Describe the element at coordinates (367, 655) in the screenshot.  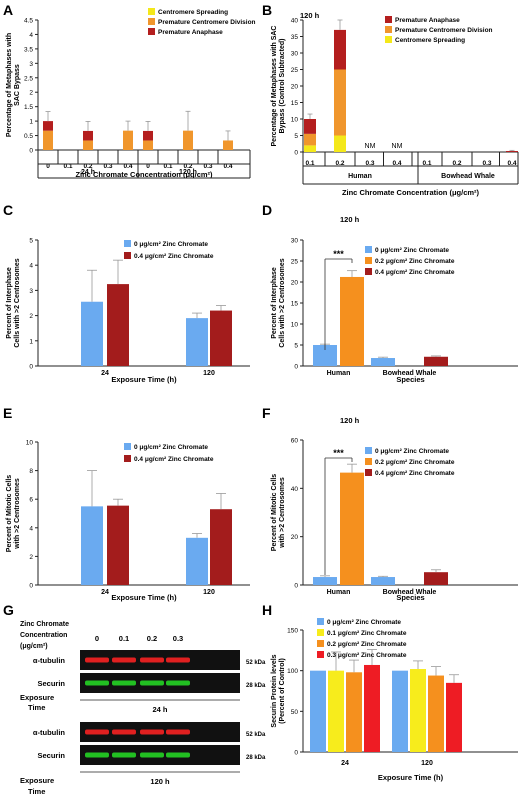
I see `legend-label: 0.3 μg/cm² Zinc Chromate` at that location.